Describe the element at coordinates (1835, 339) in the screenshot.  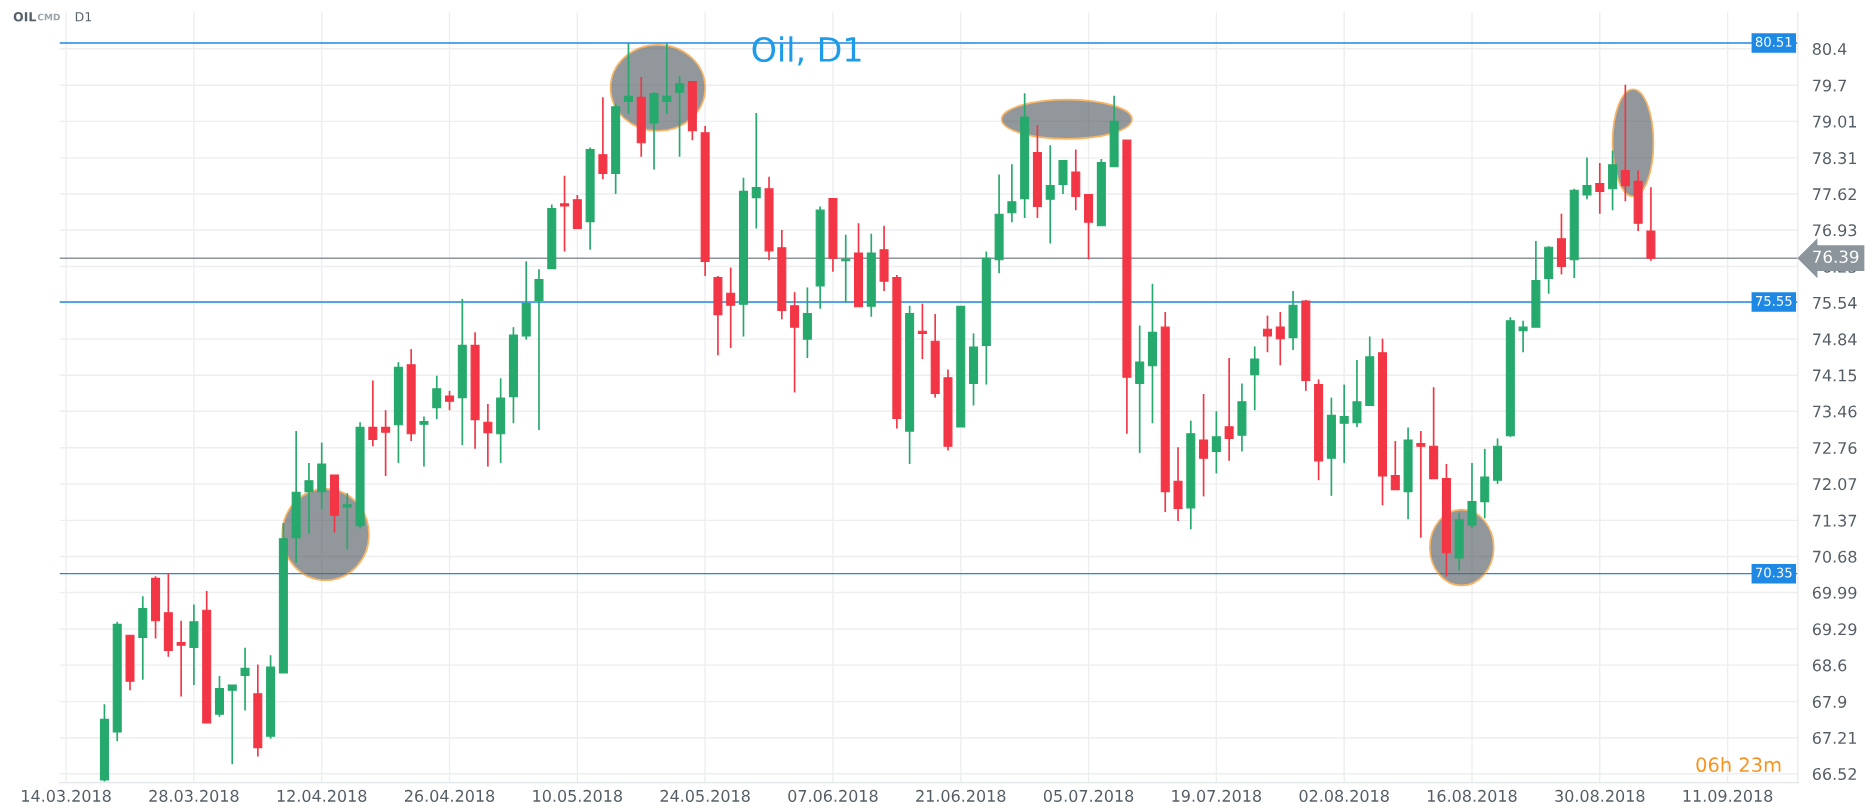
I see `y-tick-label: 74.84` at that location.